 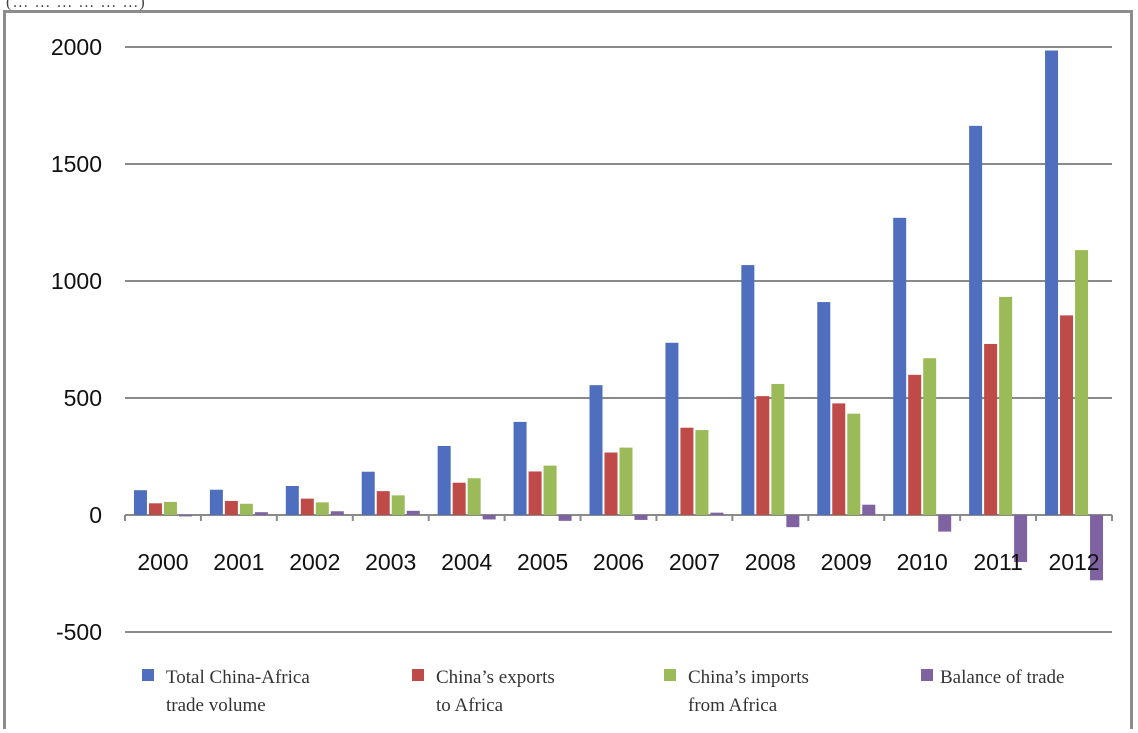 What do you see at coordinates (390, 562) in the screenshot?
I see `x-tick-label: 2003` at bounding box center [390, 562].